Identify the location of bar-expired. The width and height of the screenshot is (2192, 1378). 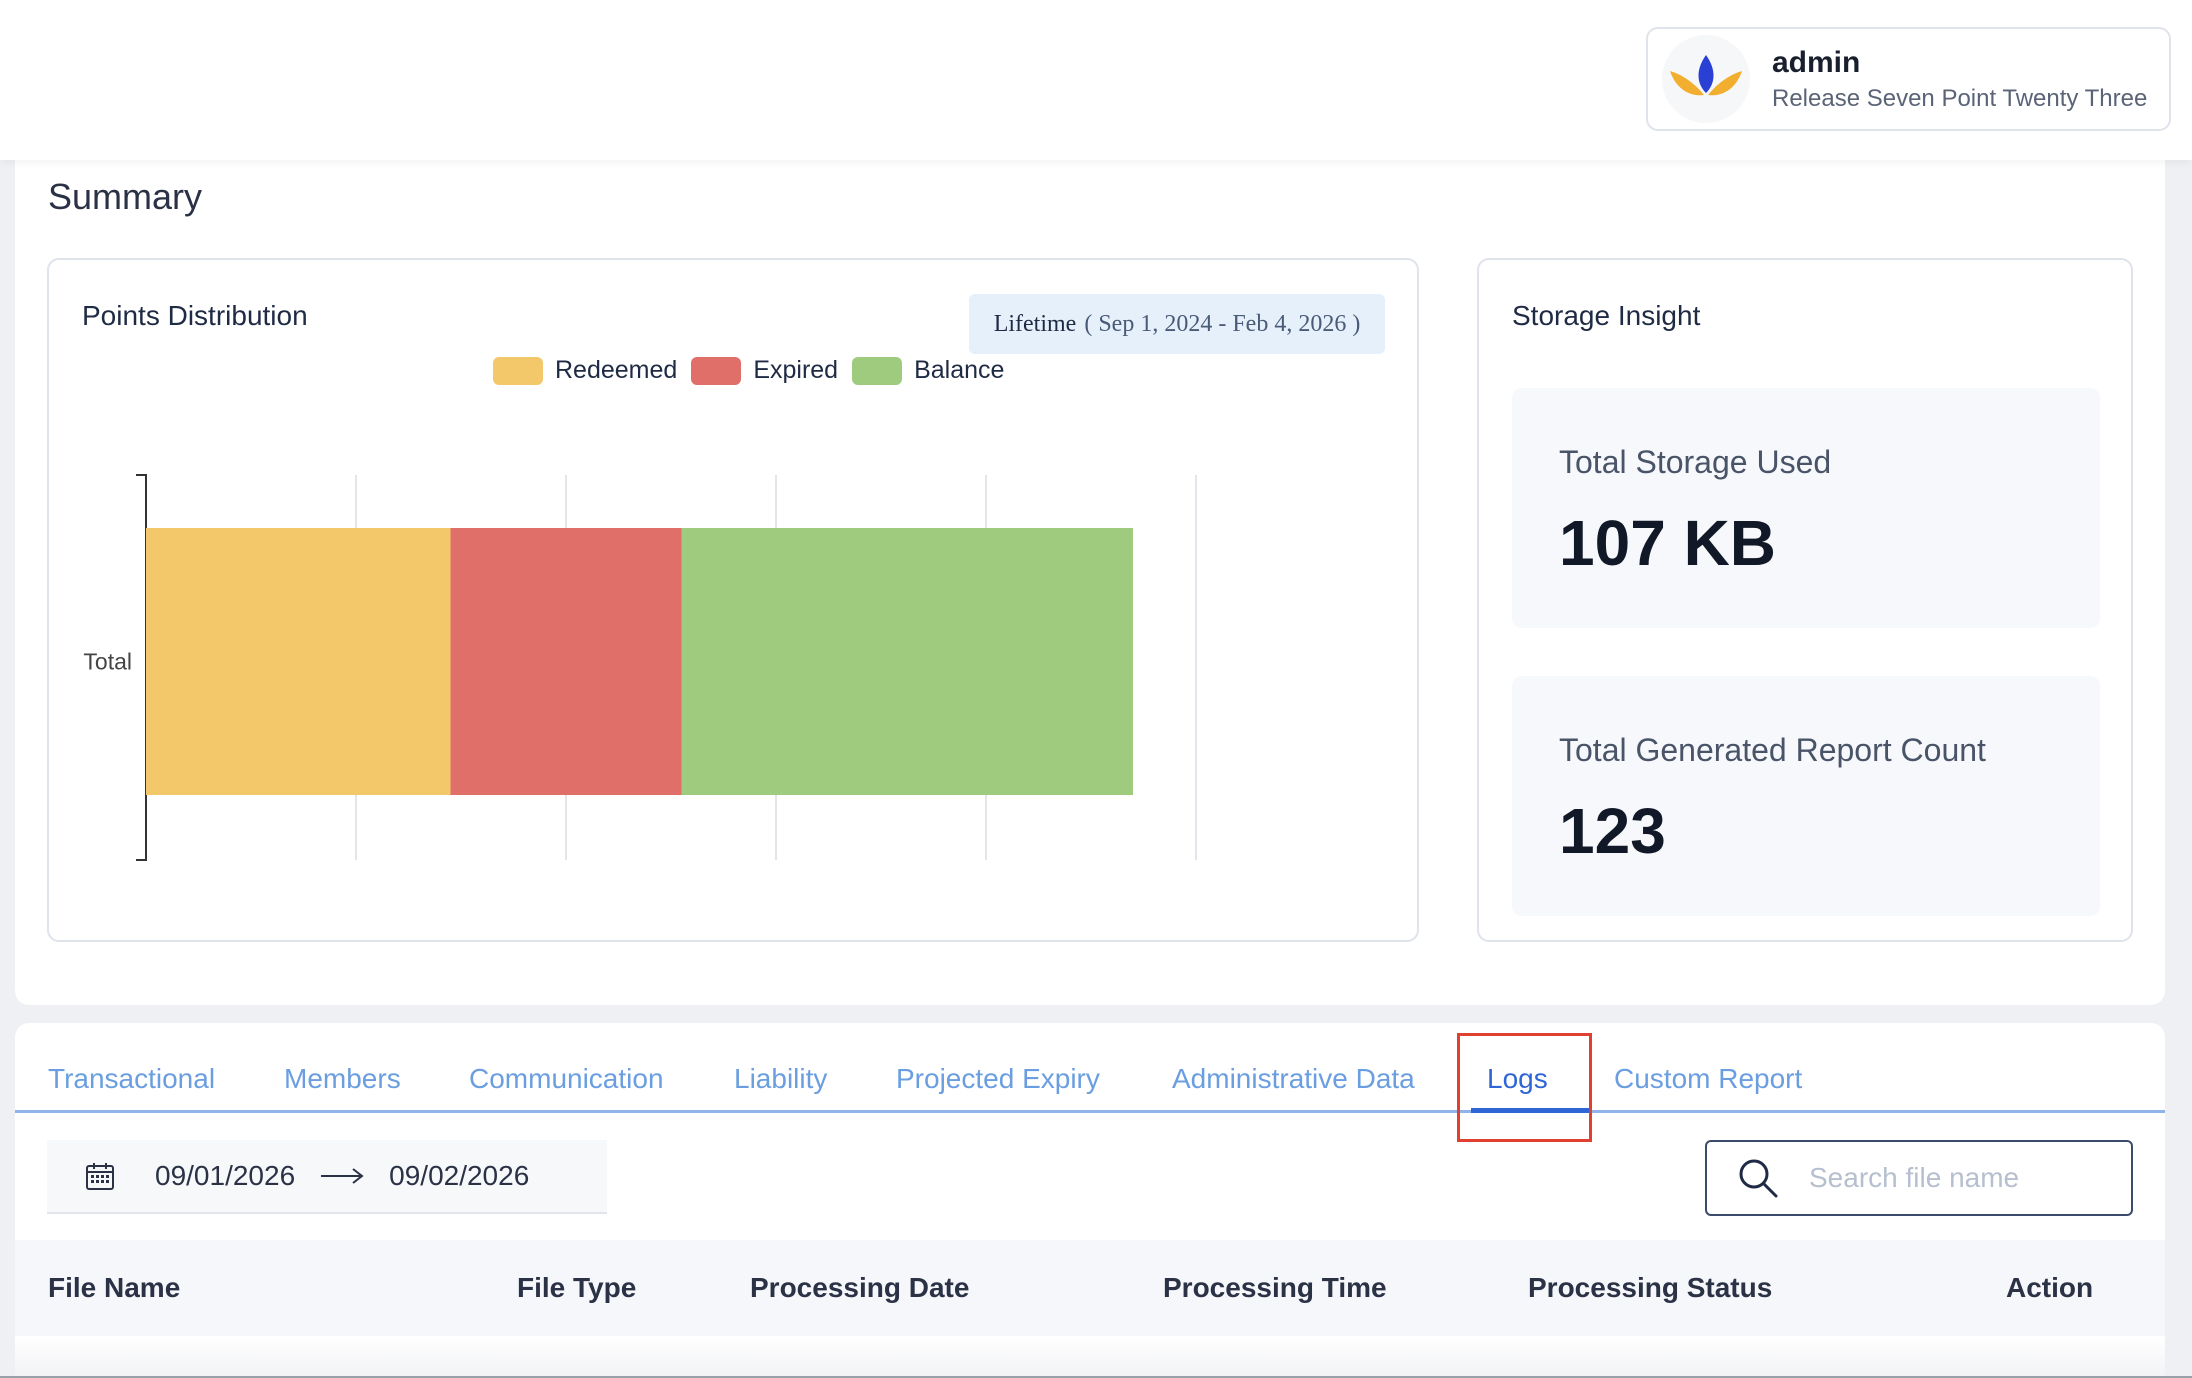
(566, 661).